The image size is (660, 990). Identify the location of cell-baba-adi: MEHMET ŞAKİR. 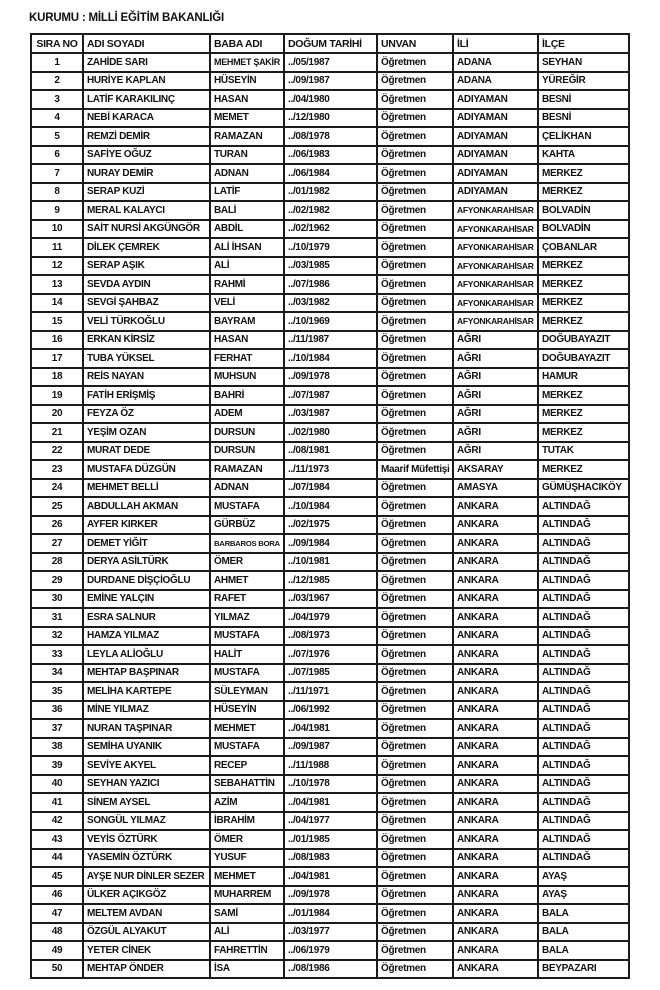
(247, 62).